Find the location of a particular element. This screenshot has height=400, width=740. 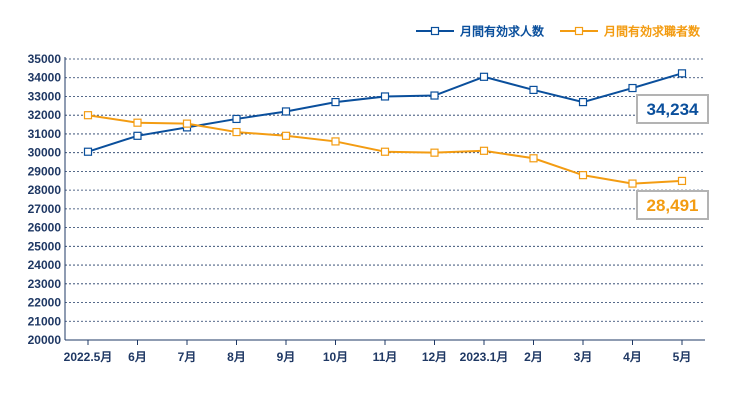

x-tick-label: 5月 is located at coordinates (682, 357).